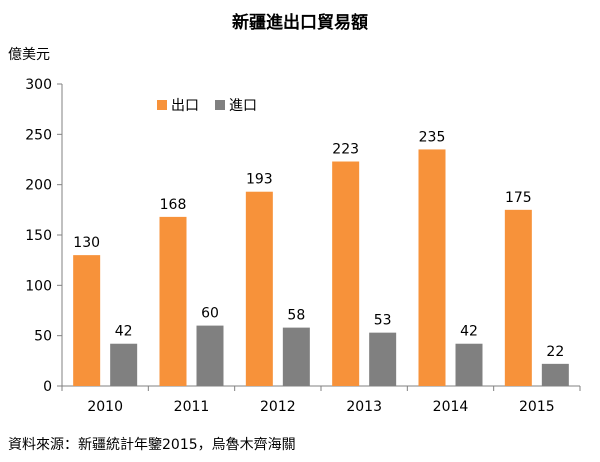 This screenshot has width=600, height=462. I want to click on data-label: 60, so click(210, 314).